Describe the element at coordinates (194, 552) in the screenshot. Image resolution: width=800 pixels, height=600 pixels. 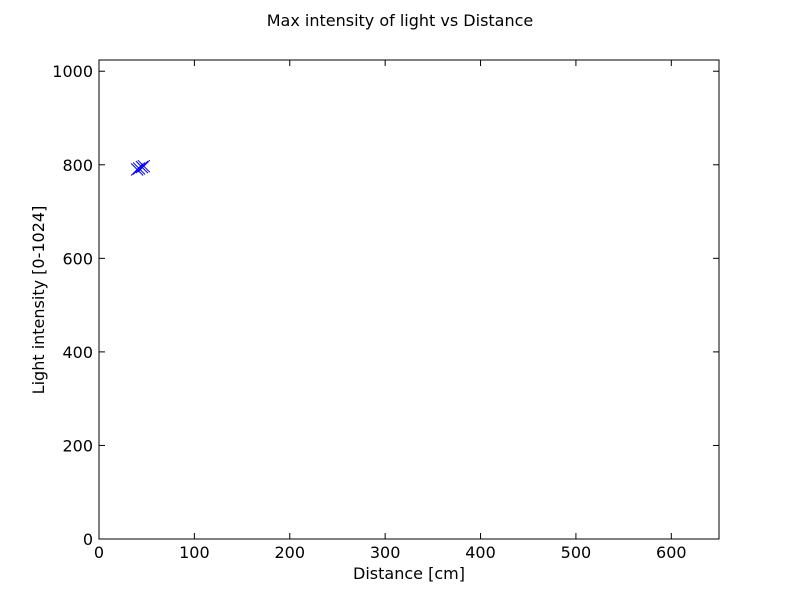
I see `x-tick-label: 100` at that location.